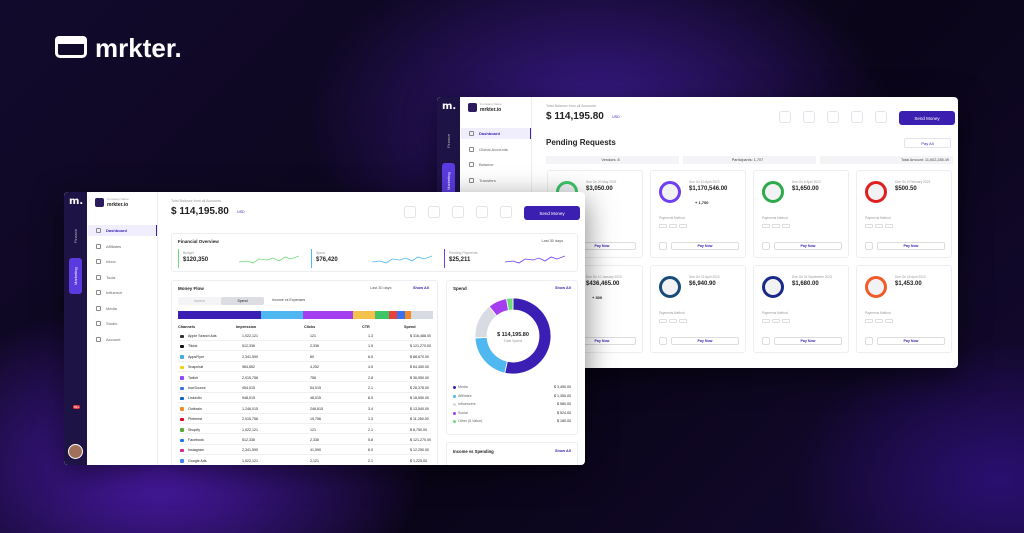 Image resolution: width=1024 pixels, height=533 pixels. What do you see at coordinates (122, 246) in the screenshot?
I see `nav-item: Affiliates` at bounding box center [122, 246].